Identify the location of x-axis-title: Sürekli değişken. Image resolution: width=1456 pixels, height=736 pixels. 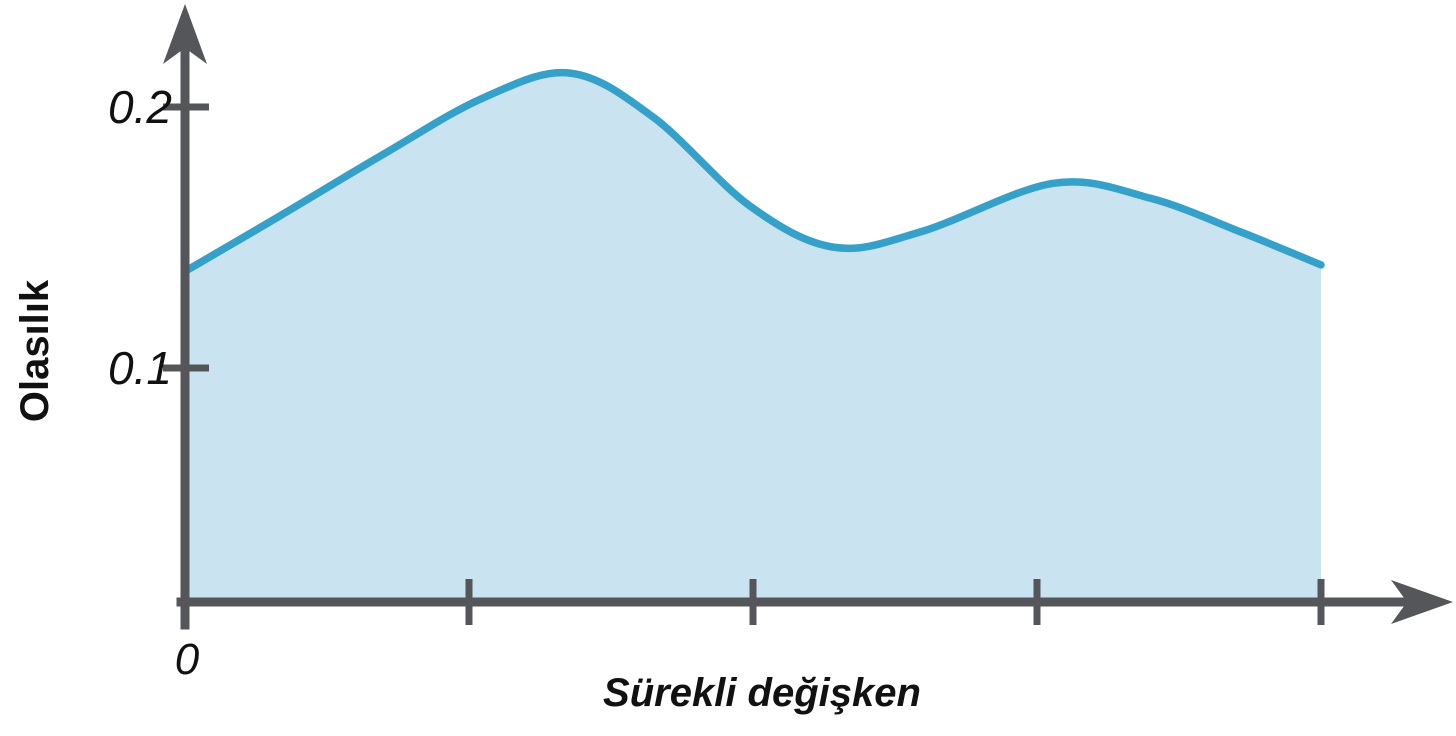
(762, 693).